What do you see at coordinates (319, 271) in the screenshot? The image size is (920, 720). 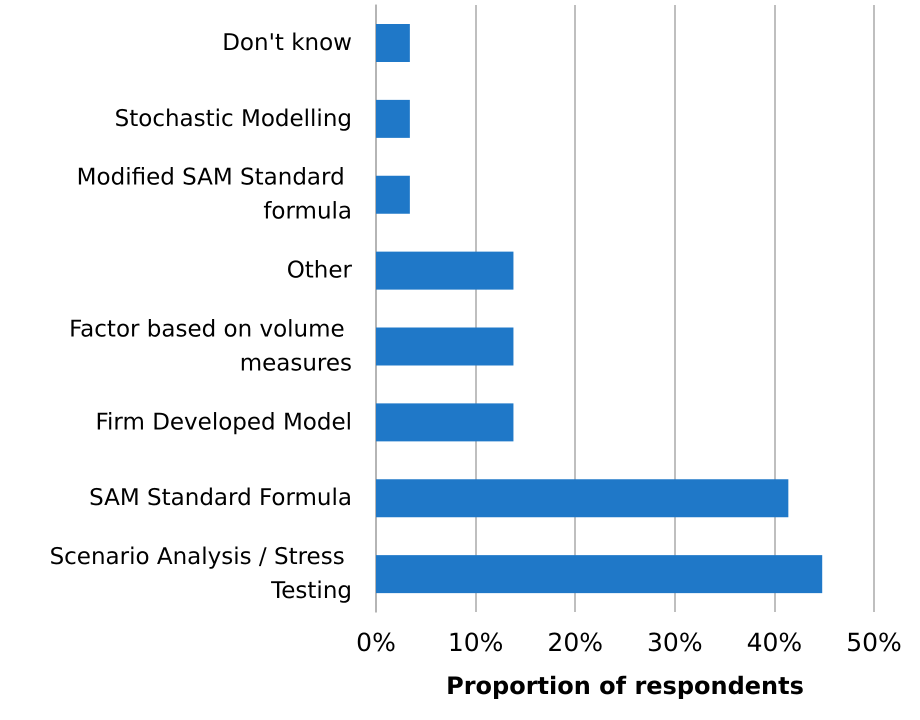 I see `y-tick-label: Other` at bounding box center [319, 271].